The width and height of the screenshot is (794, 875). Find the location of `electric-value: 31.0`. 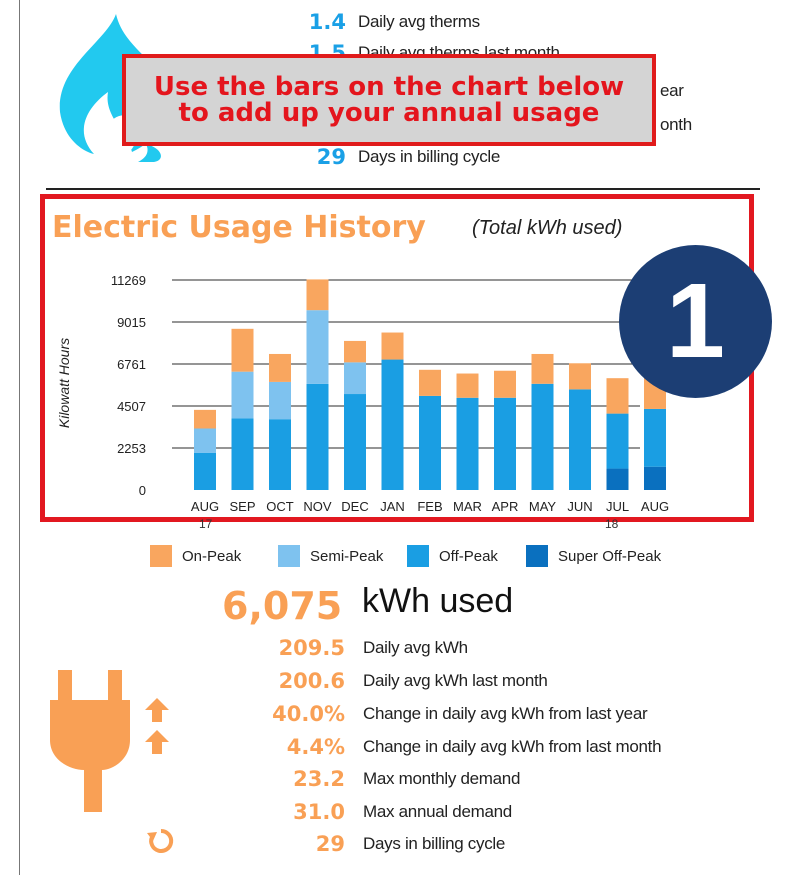

electric-value: 31.0 is located at coordinates (319, 812).